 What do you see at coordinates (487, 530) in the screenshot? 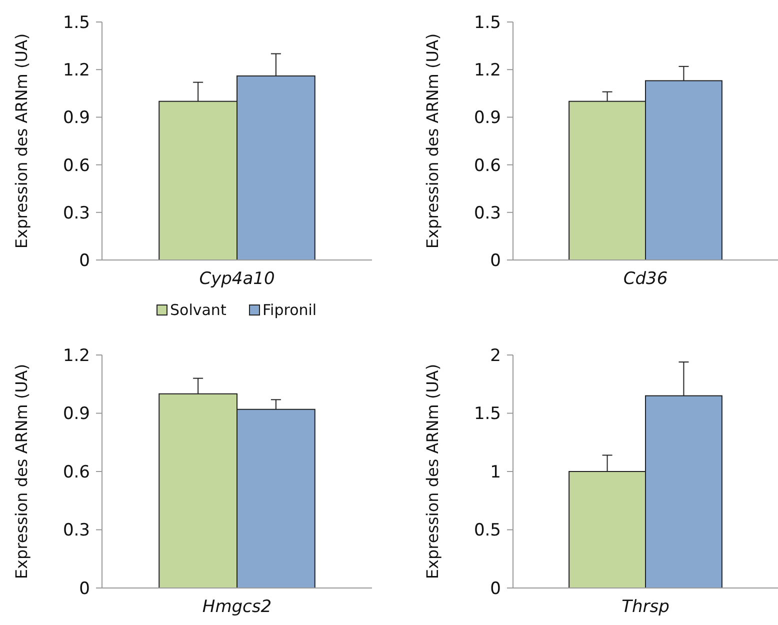
I see `y-tick-label: 0.5` at bounding box center [487, 530].